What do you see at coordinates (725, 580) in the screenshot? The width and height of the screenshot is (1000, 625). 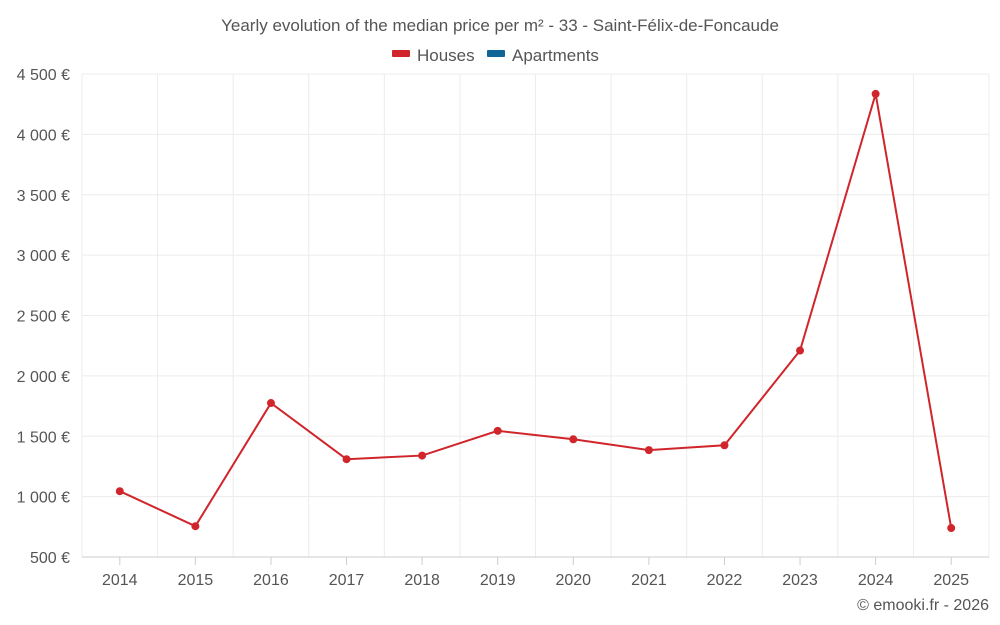 I see `x-tick-label: 2022` at bounding box center [725, 580].